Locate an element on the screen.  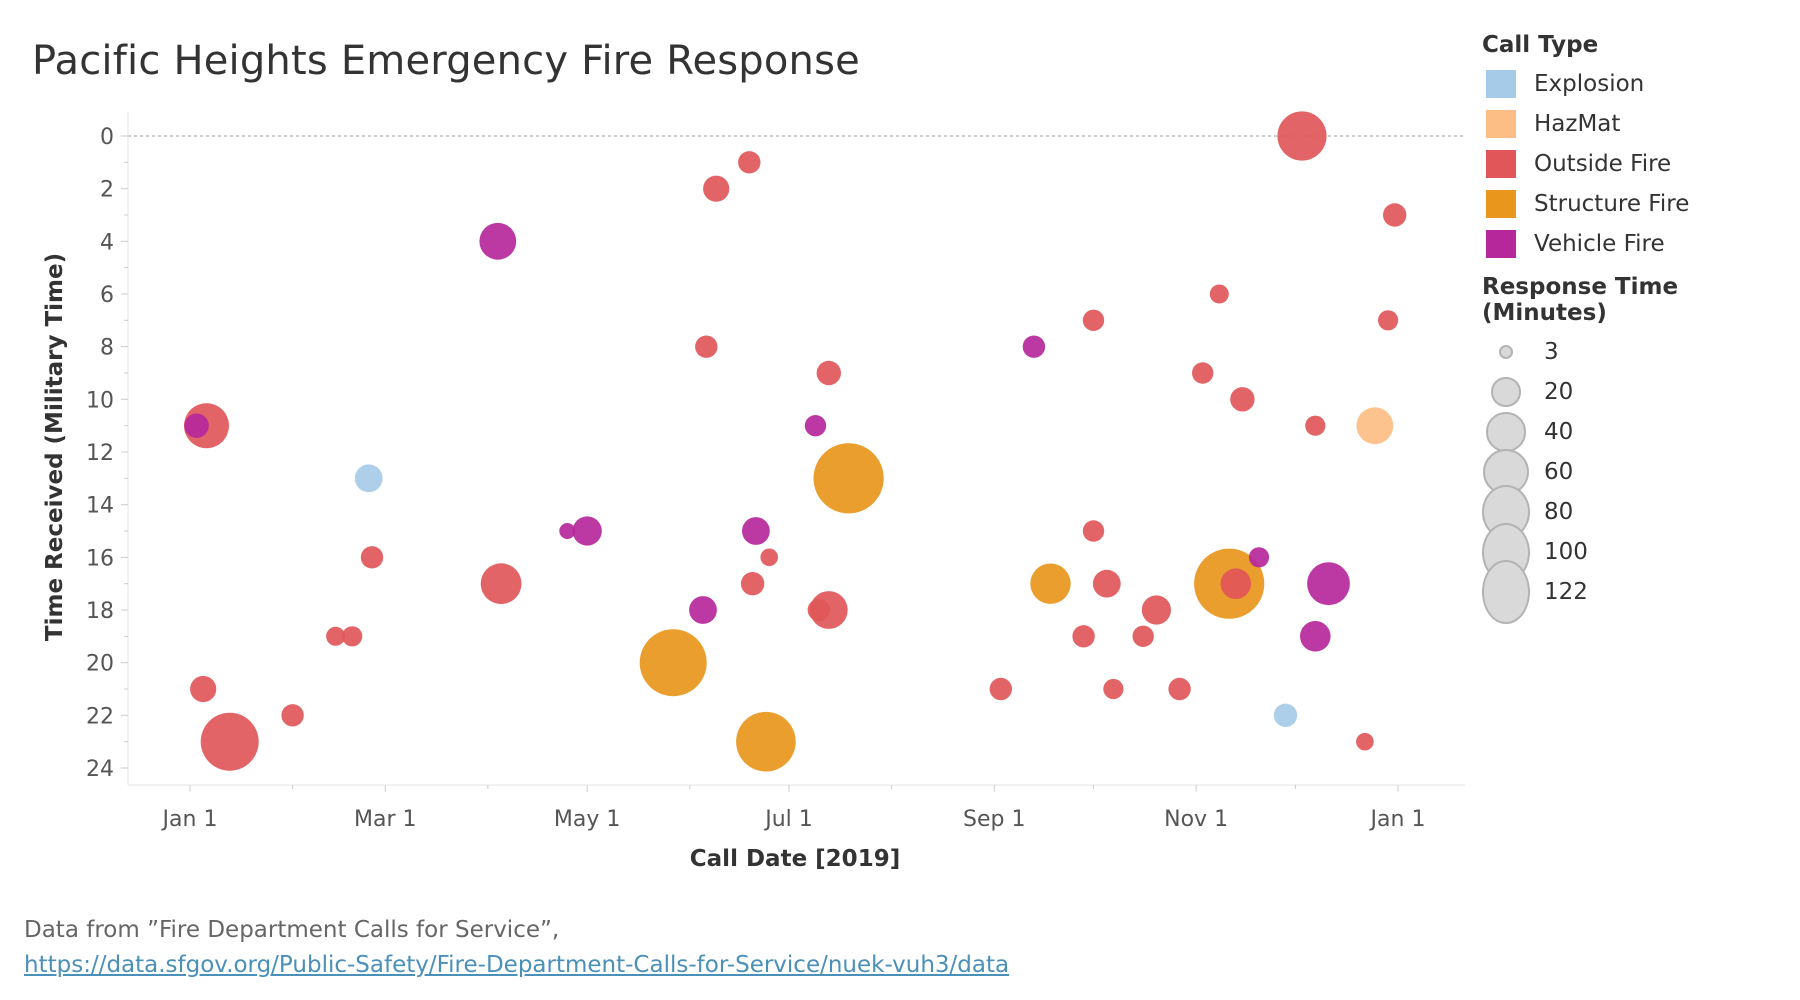
x-tick-label: Mar 1 is located at coordinates (385, 819).